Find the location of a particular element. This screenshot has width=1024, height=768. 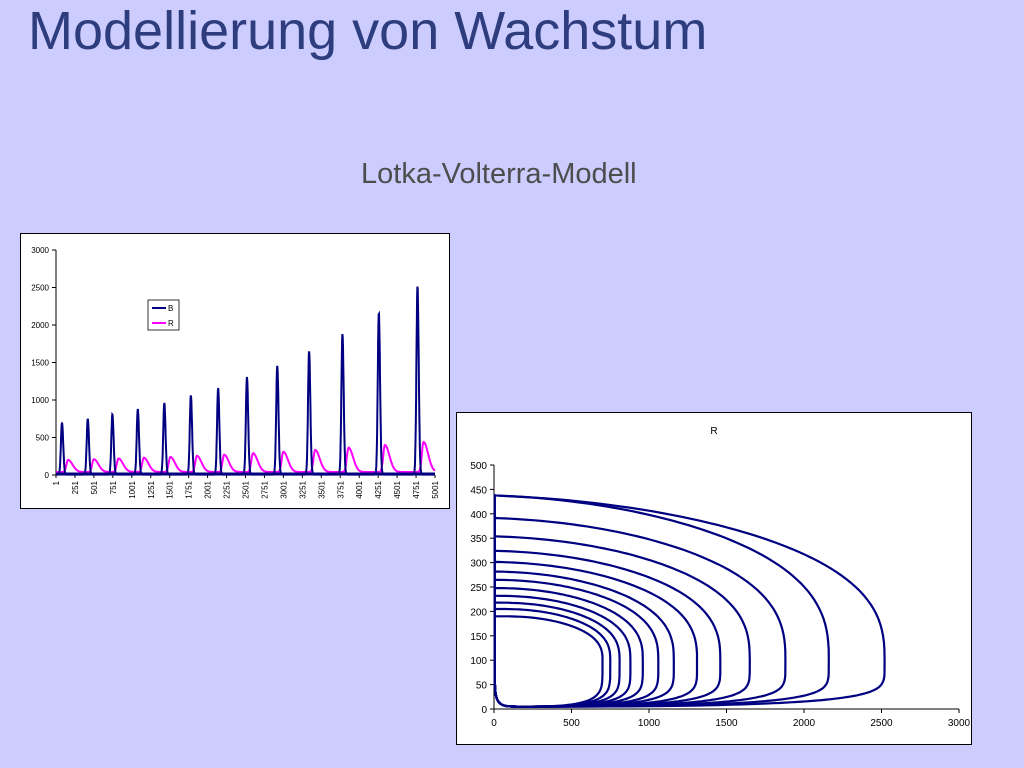

x-tick-label: 1751 is located at coordinates (189, 489).